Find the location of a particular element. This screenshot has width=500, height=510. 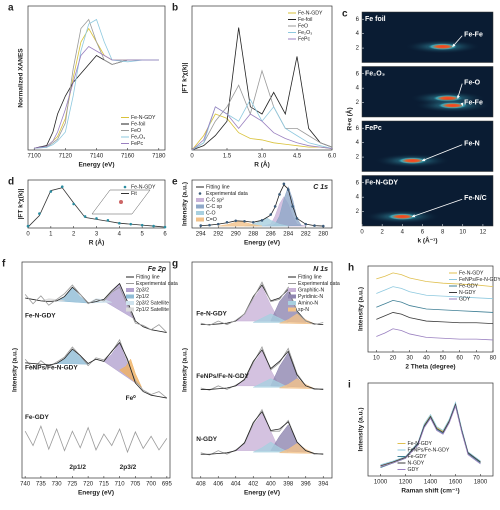

panel-letter: h is located at coordinates (351, 268).